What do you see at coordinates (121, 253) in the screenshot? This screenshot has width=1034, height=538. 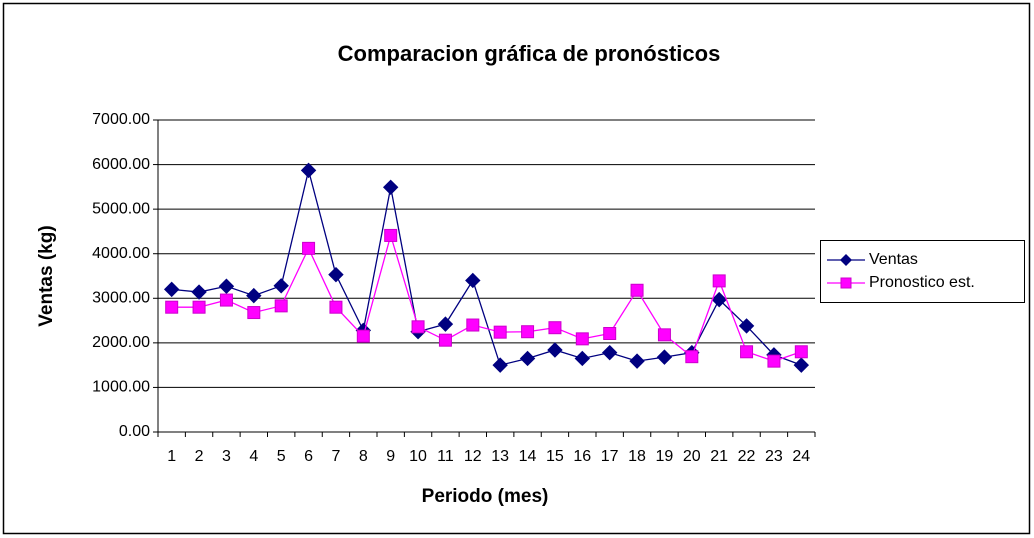 I see `y-tick-label: 4000.00` at bounding box center [121, 253].